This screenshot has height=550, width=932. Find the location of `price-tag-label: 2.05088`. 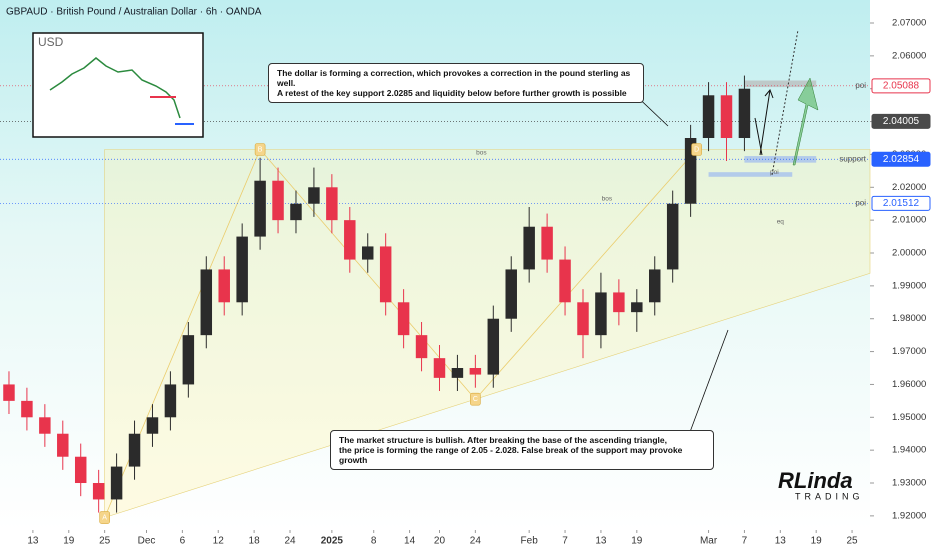

price-tag-label: 2.05088 is located at coordinates (901, 85).